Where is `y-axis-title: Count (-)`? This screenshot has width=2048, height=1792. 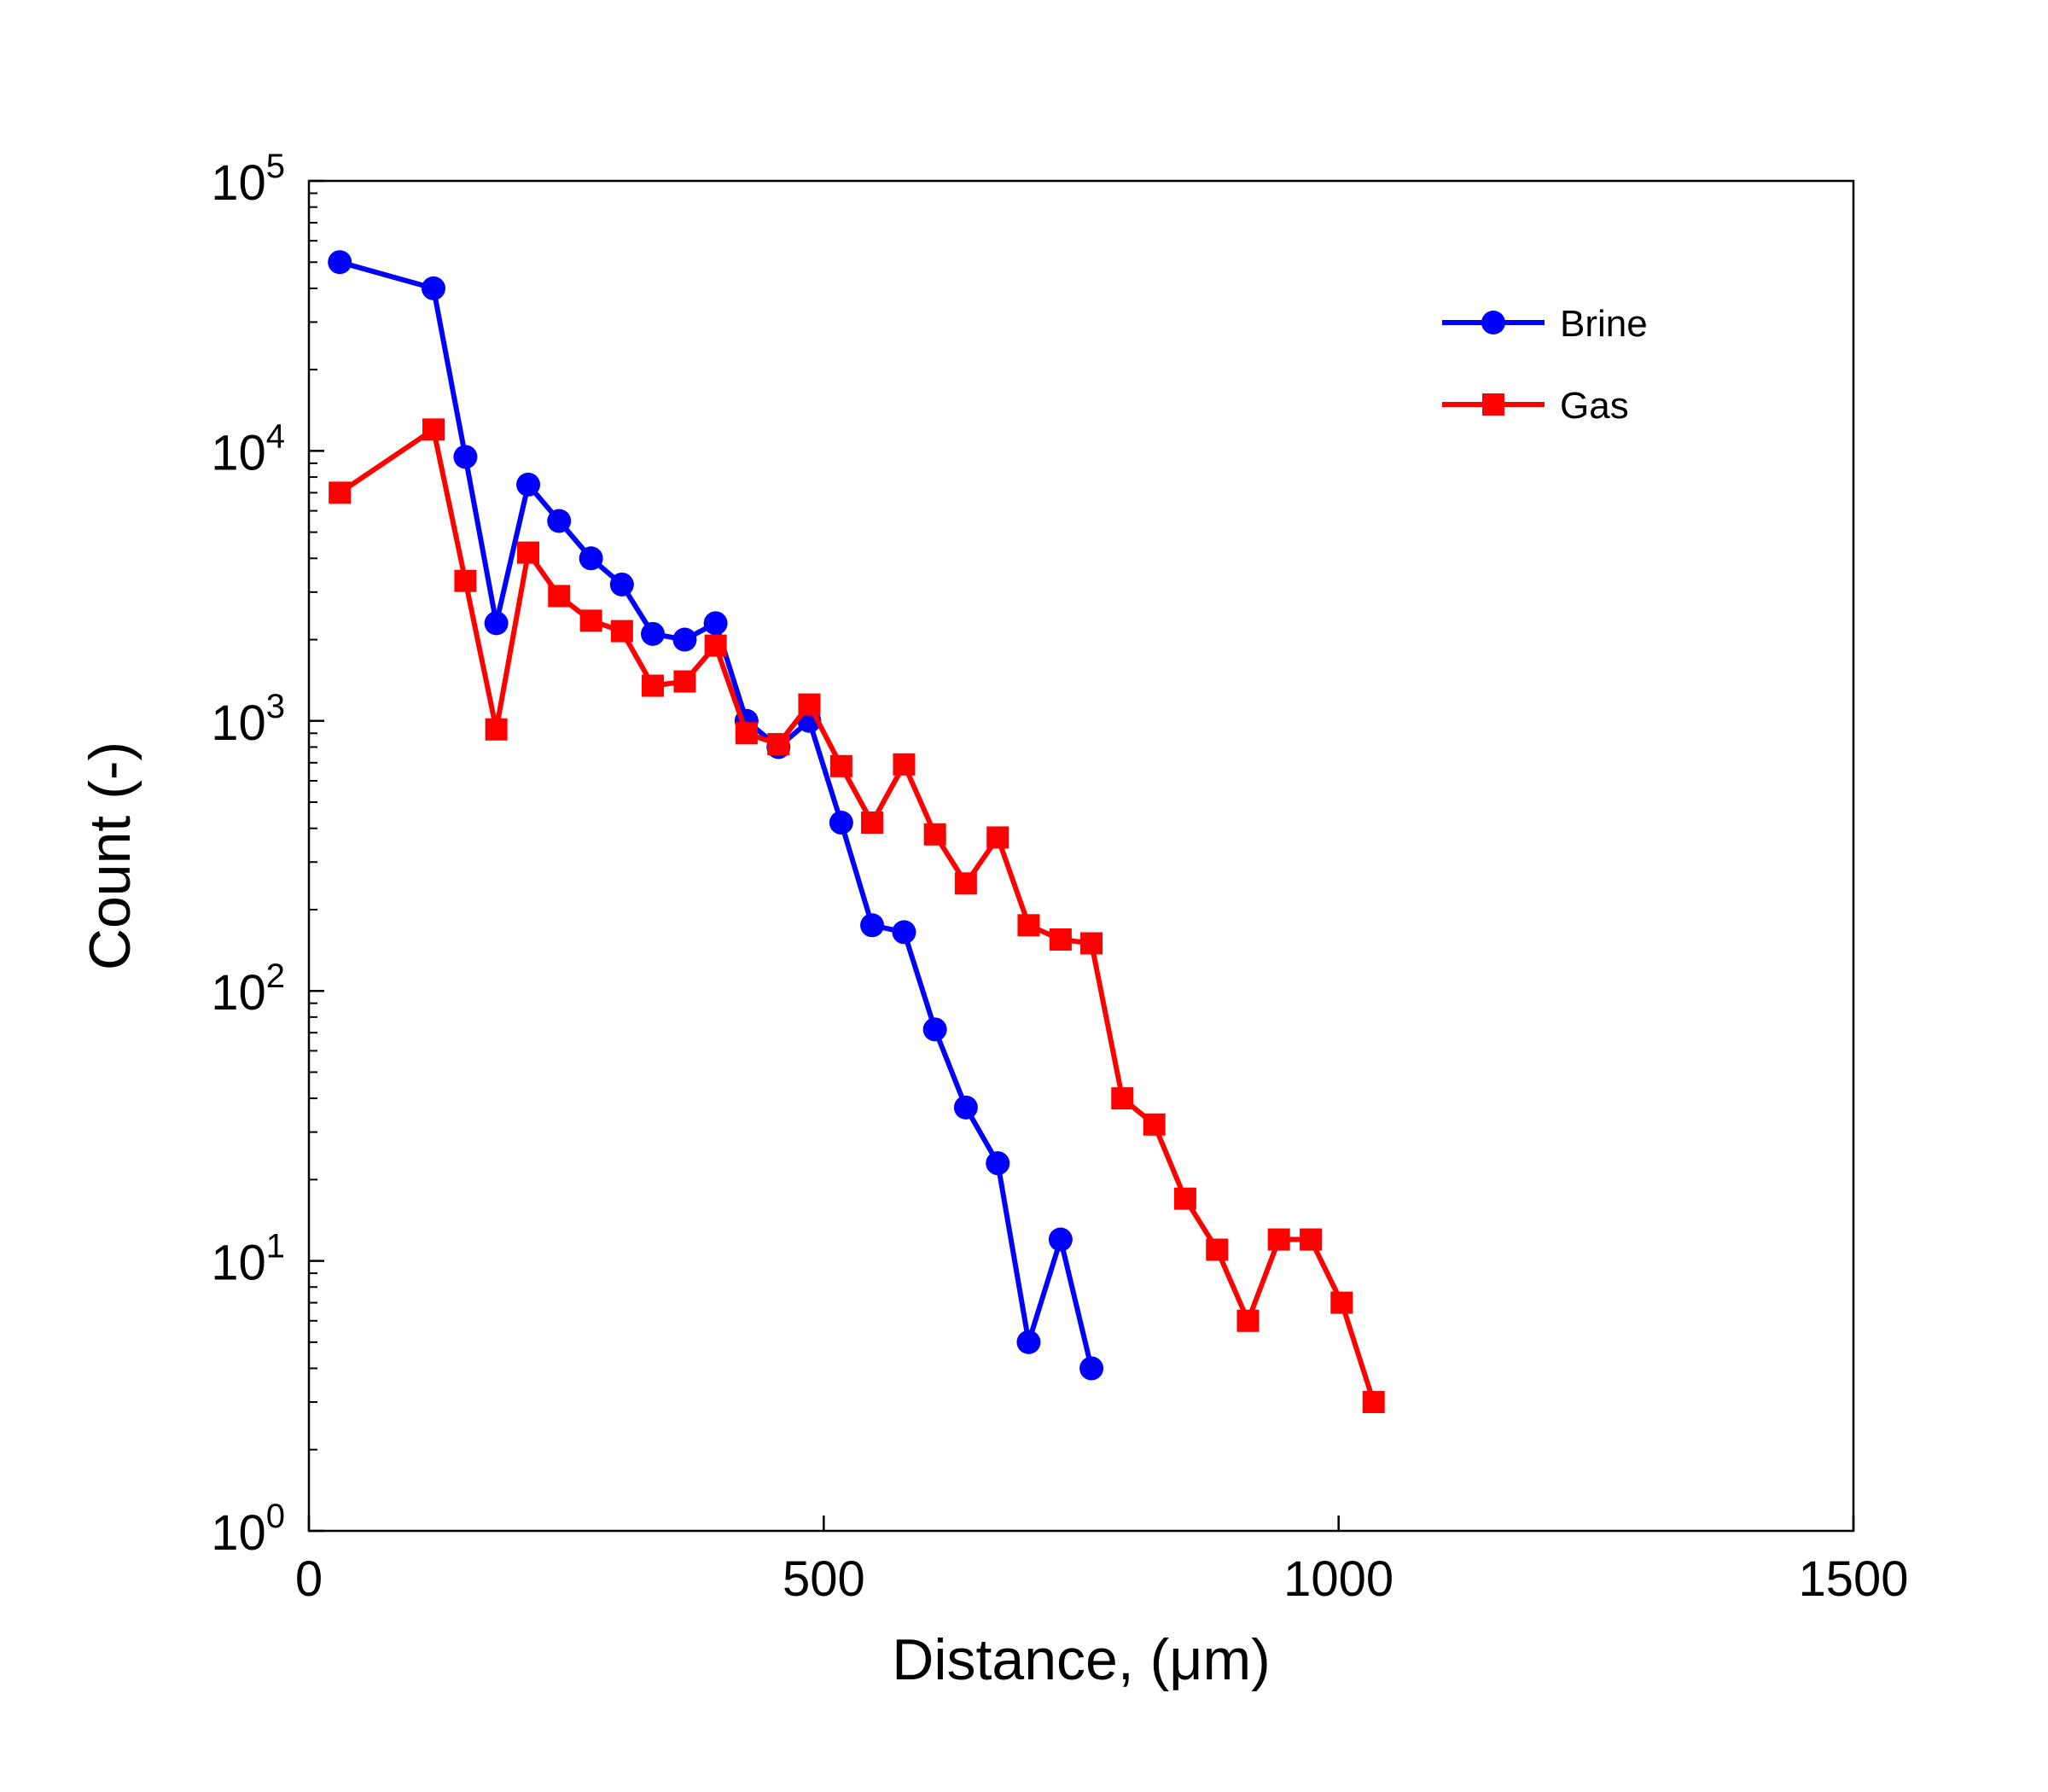 y-axis-title: Count (-) is located at coordinates (110, 856).